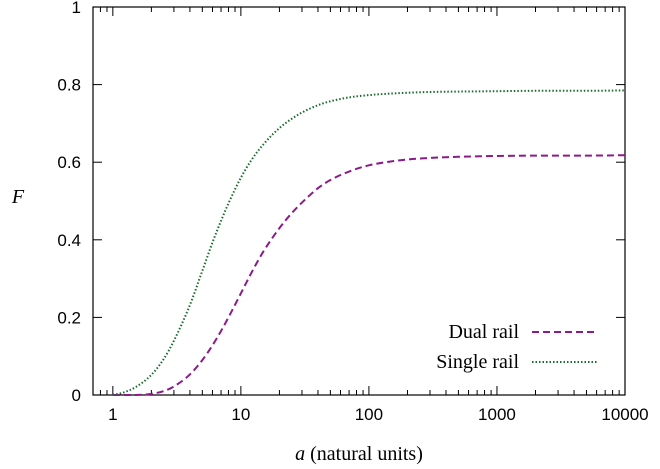 This screenshot has width=660, height=469. Describe the element at coordinates (497, 414) in the screenshot. I see `x-tick-label: 1000` at that location.